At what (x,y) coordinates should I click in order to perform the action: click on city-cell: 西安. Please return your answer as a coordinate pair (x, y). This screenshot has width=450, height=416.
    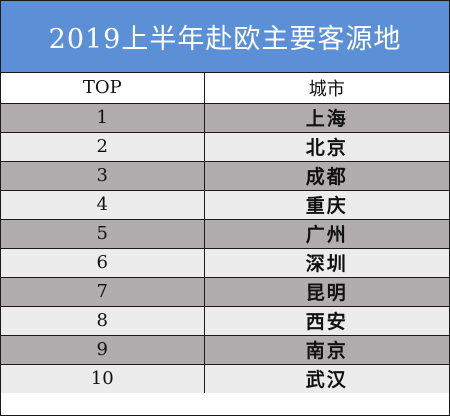
    Looking at the image, I should click on (326, 321).